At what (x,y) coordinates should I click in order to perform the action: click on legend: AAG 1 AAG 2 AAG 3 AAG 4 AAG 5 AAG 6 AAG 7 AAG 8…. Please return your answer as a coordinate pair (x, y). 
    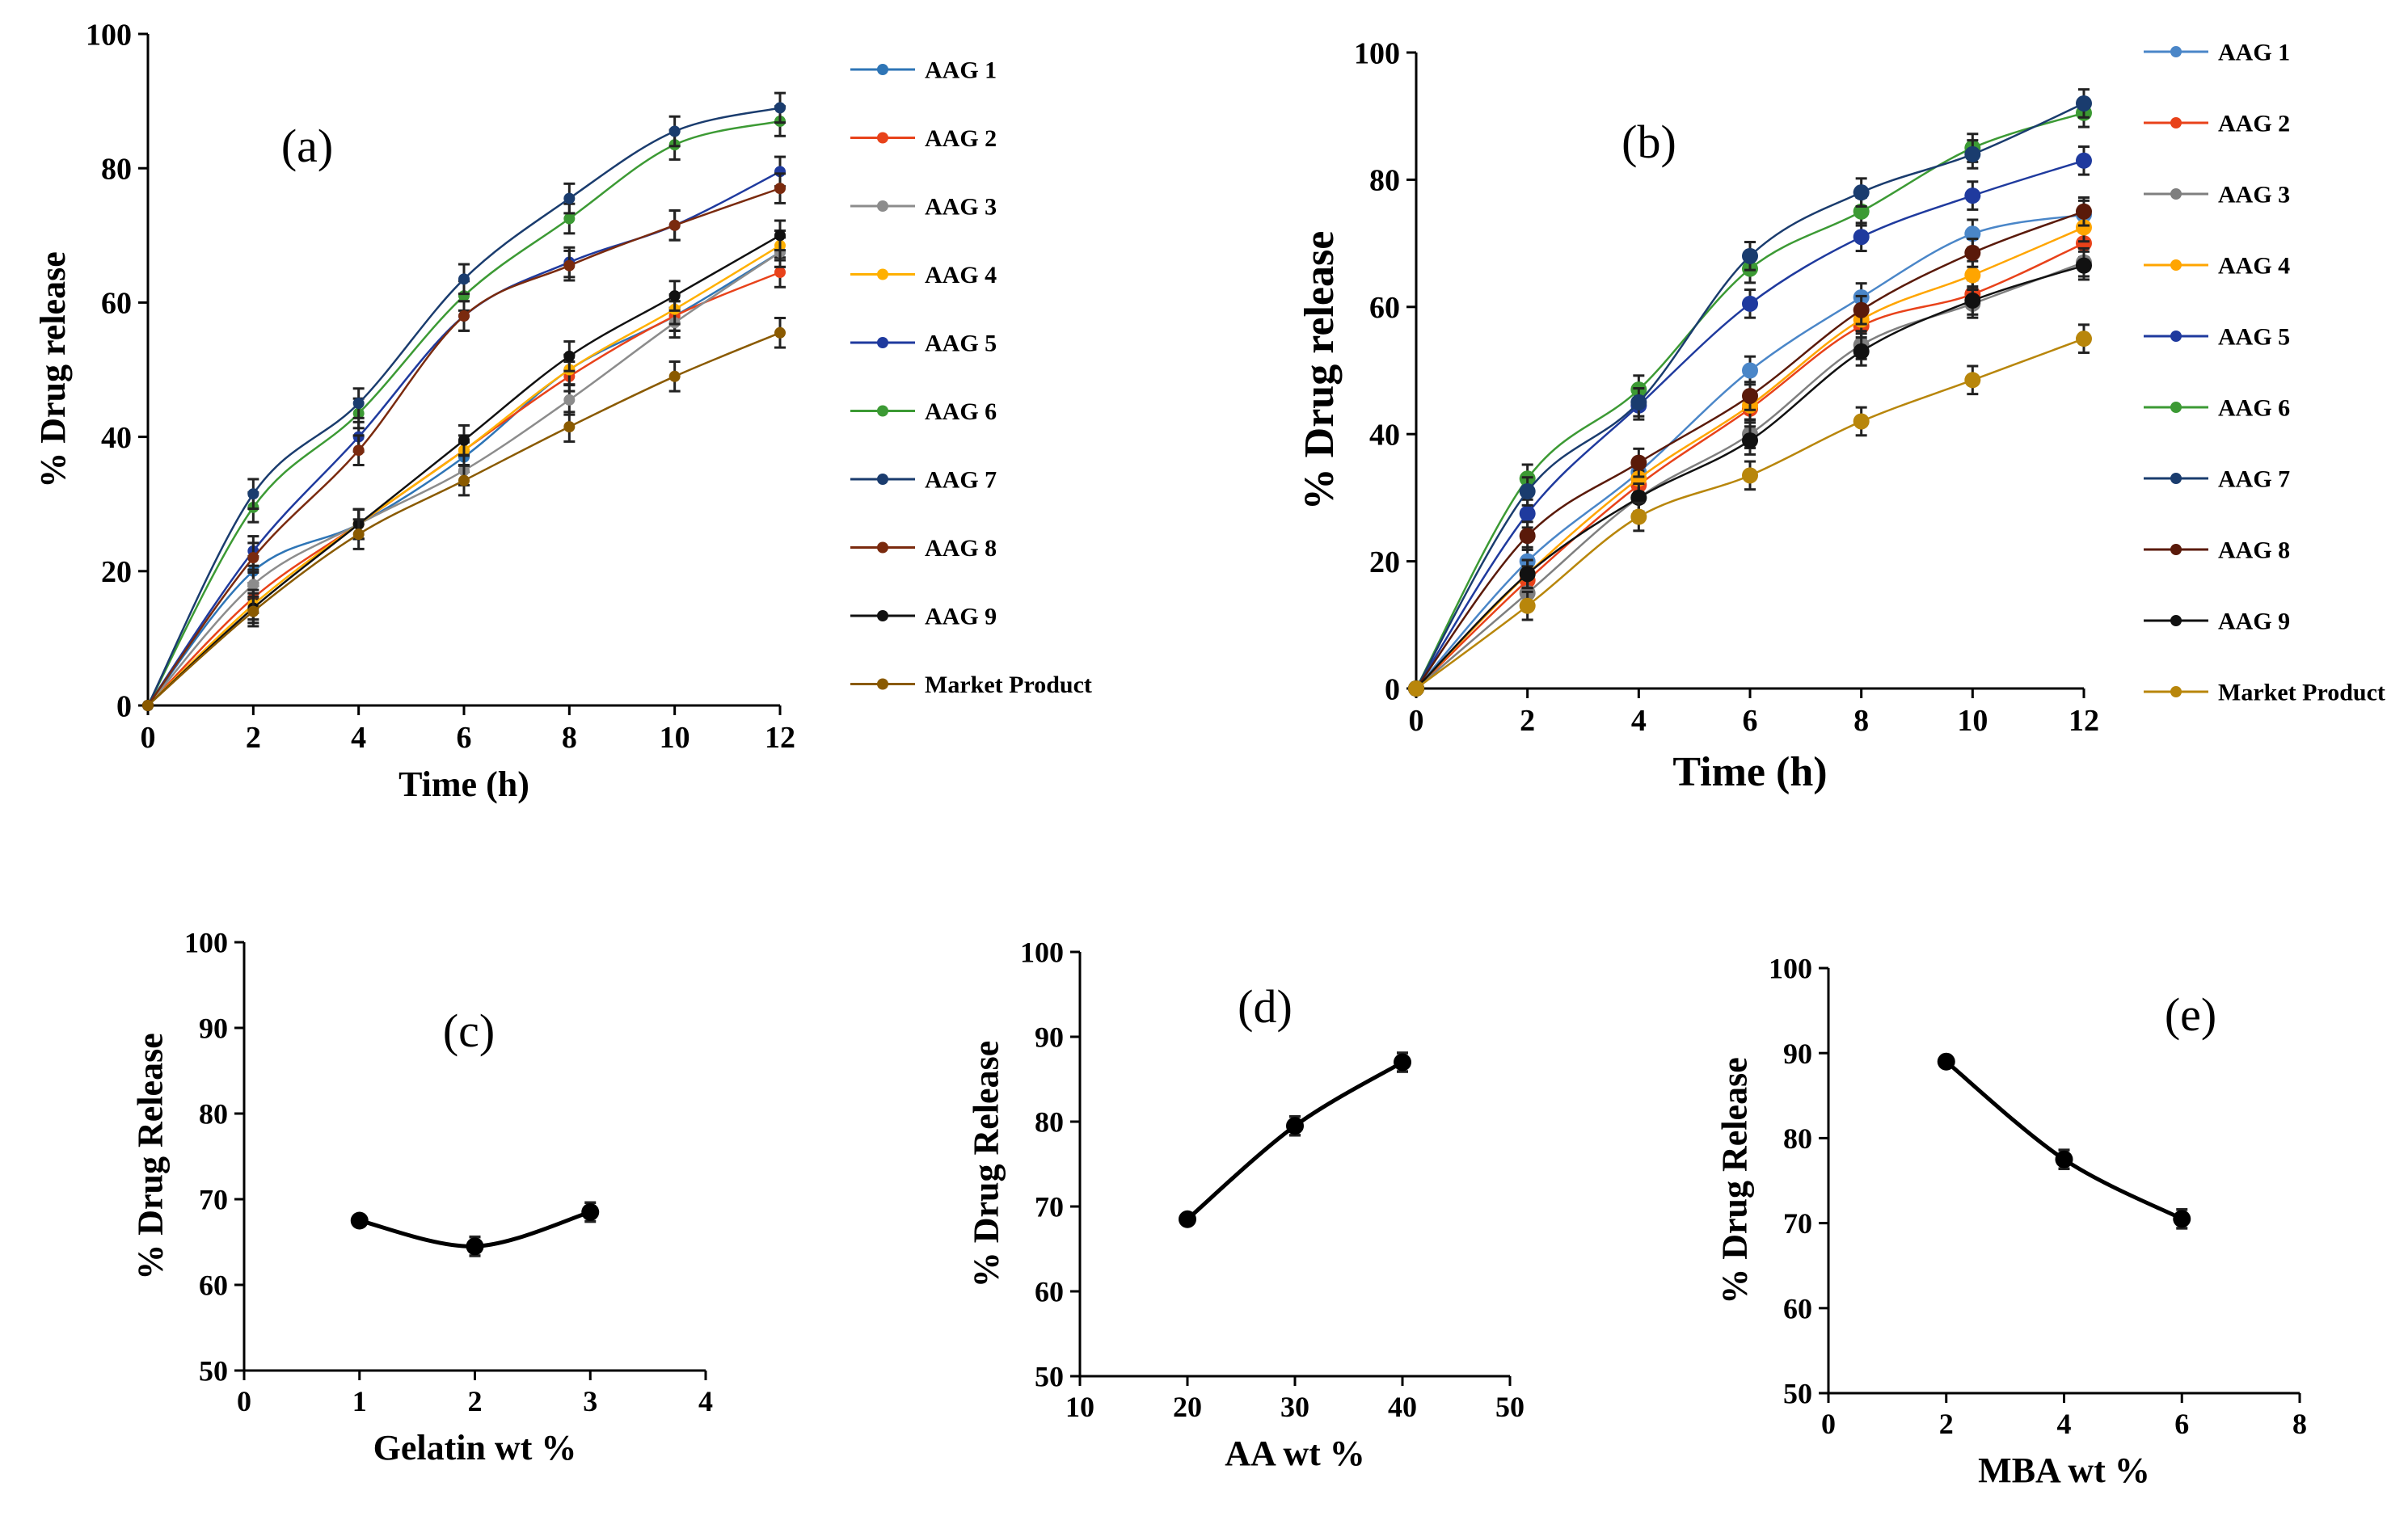
    Looking at the image, I should click on (971, 377).